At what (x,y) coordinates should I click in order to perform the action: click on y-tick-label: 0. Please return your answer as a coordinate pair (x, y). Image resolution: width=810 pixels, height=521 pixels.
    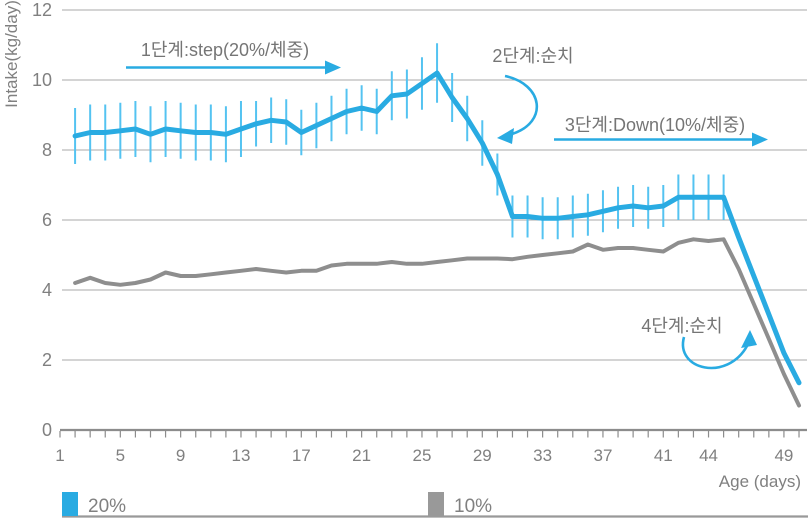
    Looking at the image, I should click on (47, 430).